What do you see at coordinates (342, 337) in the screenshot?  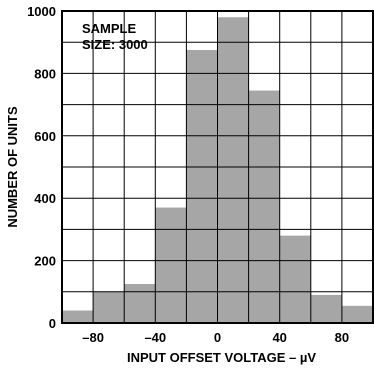 I see `x-tick-label: 80` at bounding box center [342, 337].